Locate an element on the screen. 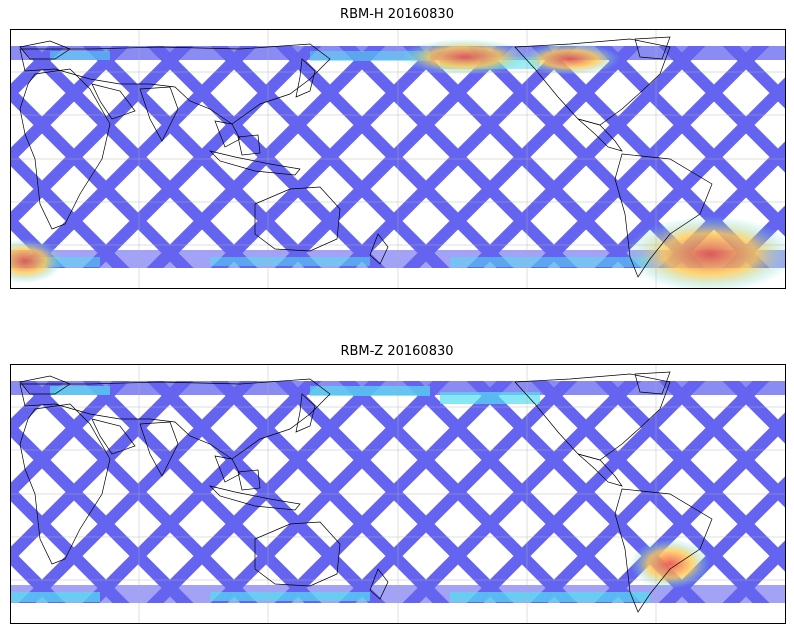 The image size is (794, 633). panel-title-rbm-z: RBM-Z 20160830 is located at coordinates (397, 351).